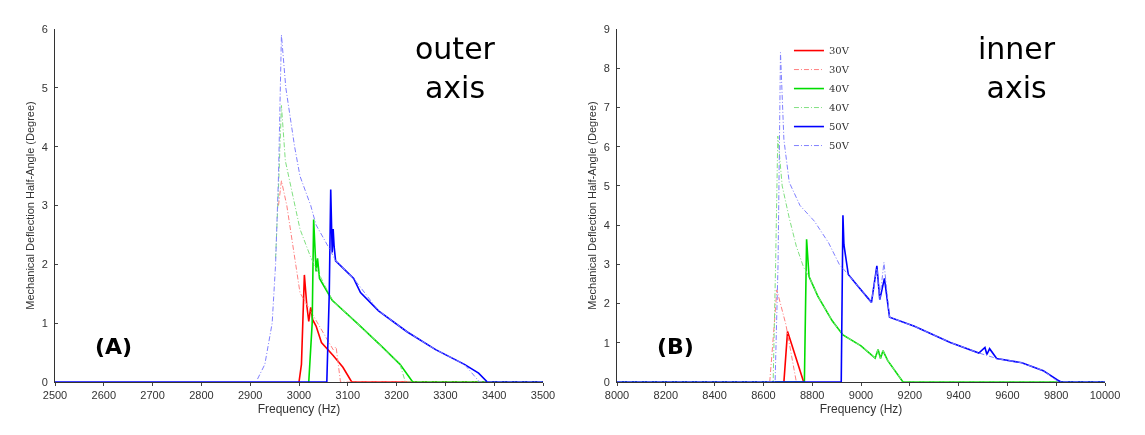 Image resolution: width=1145 pixels, height=435 pixels. Describe the element at coordinates (396, 395) in the screenshot. I see `x-tick-label: 3200` at that location.